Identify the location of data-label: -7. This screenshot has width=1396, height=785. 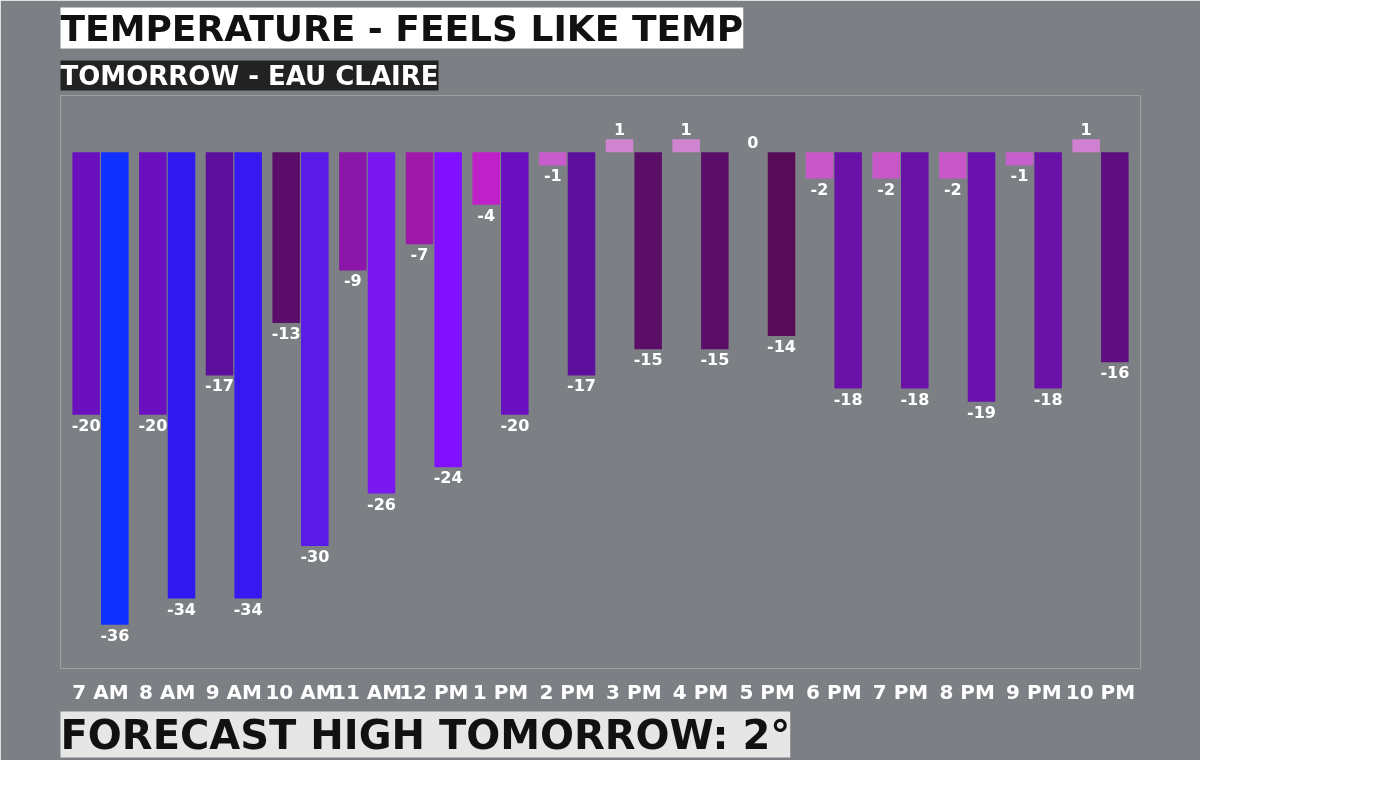
(419, 255).